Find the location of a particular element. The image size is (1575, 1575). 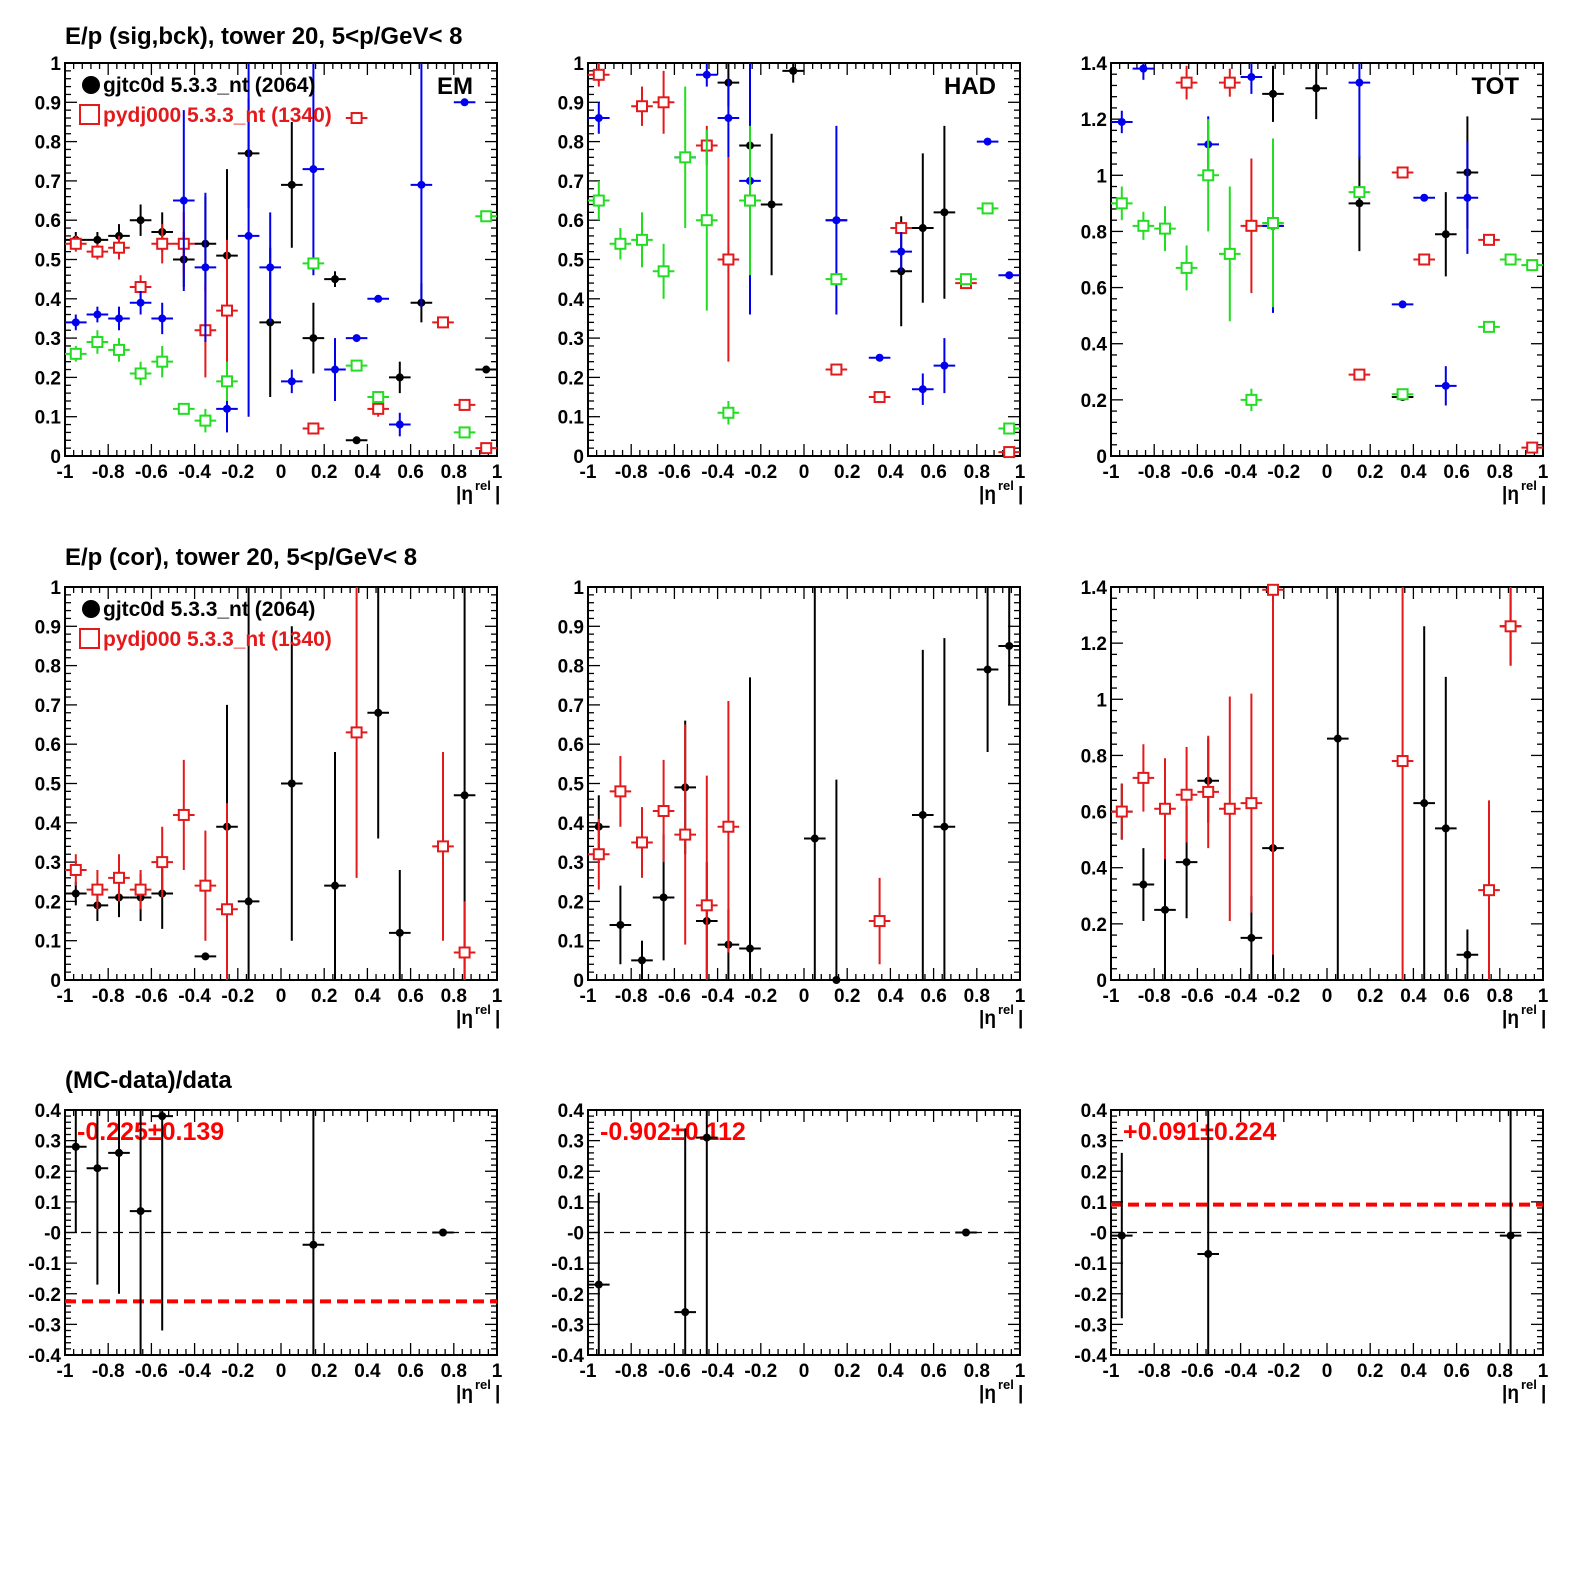

panel-tag-had: HAD is located at coordinates (970, 86).